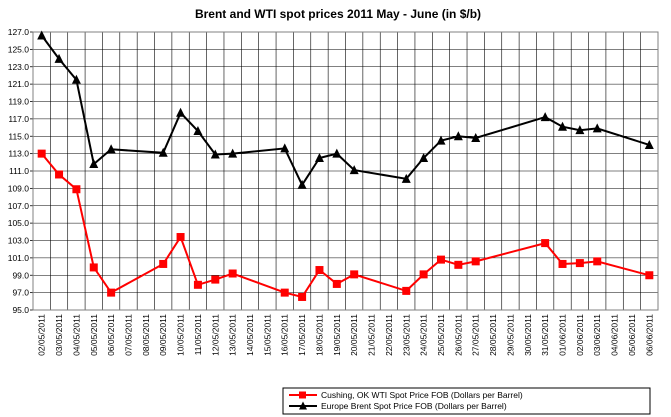 The width and height of the screenshot is (671, 417). What do you see at coordinates (20, 310) in the screenshot?
I see `y-tick-label: 95.0` at bounding box center [20, 310].